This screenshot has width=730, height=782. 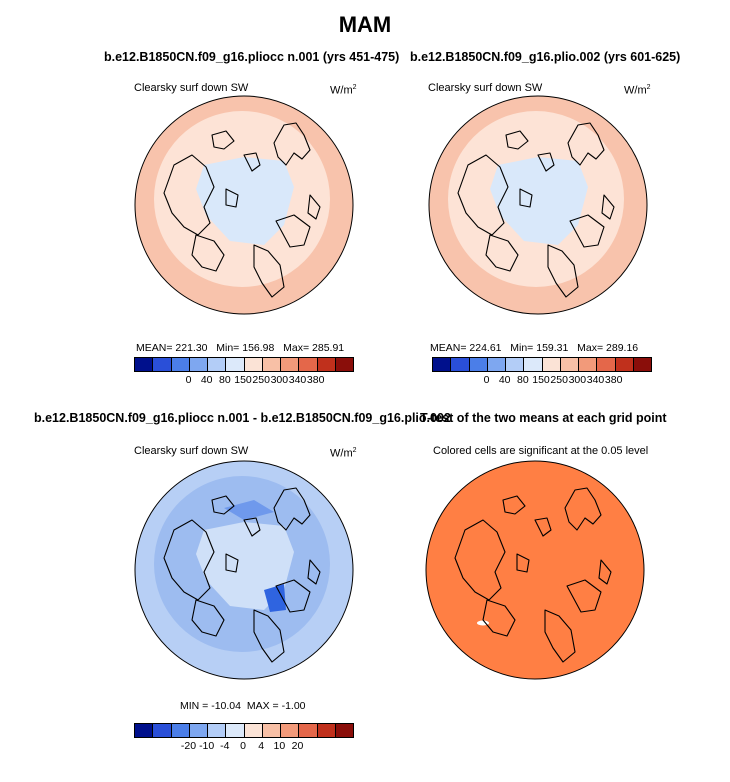 I want to click on panel3-units: W/m2, so click(x=343, y=453).